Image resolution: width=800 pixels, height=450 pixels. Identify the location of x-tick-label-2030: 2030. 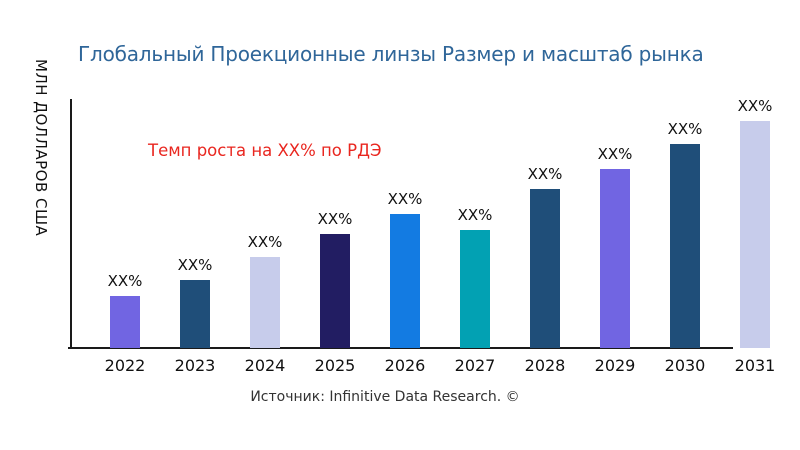
(685, 365).